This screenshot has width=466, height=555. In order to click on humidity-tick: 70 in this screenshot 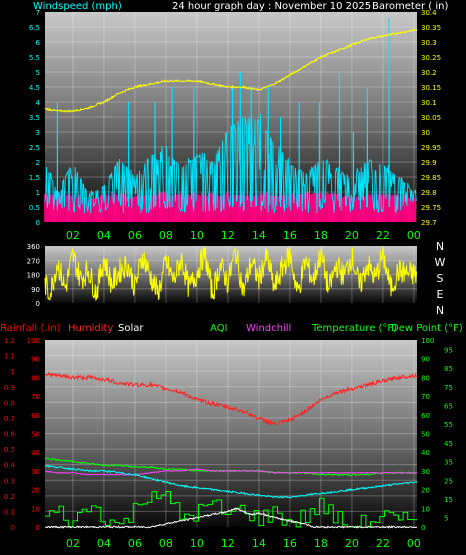, I will do `click(35, 397)`.